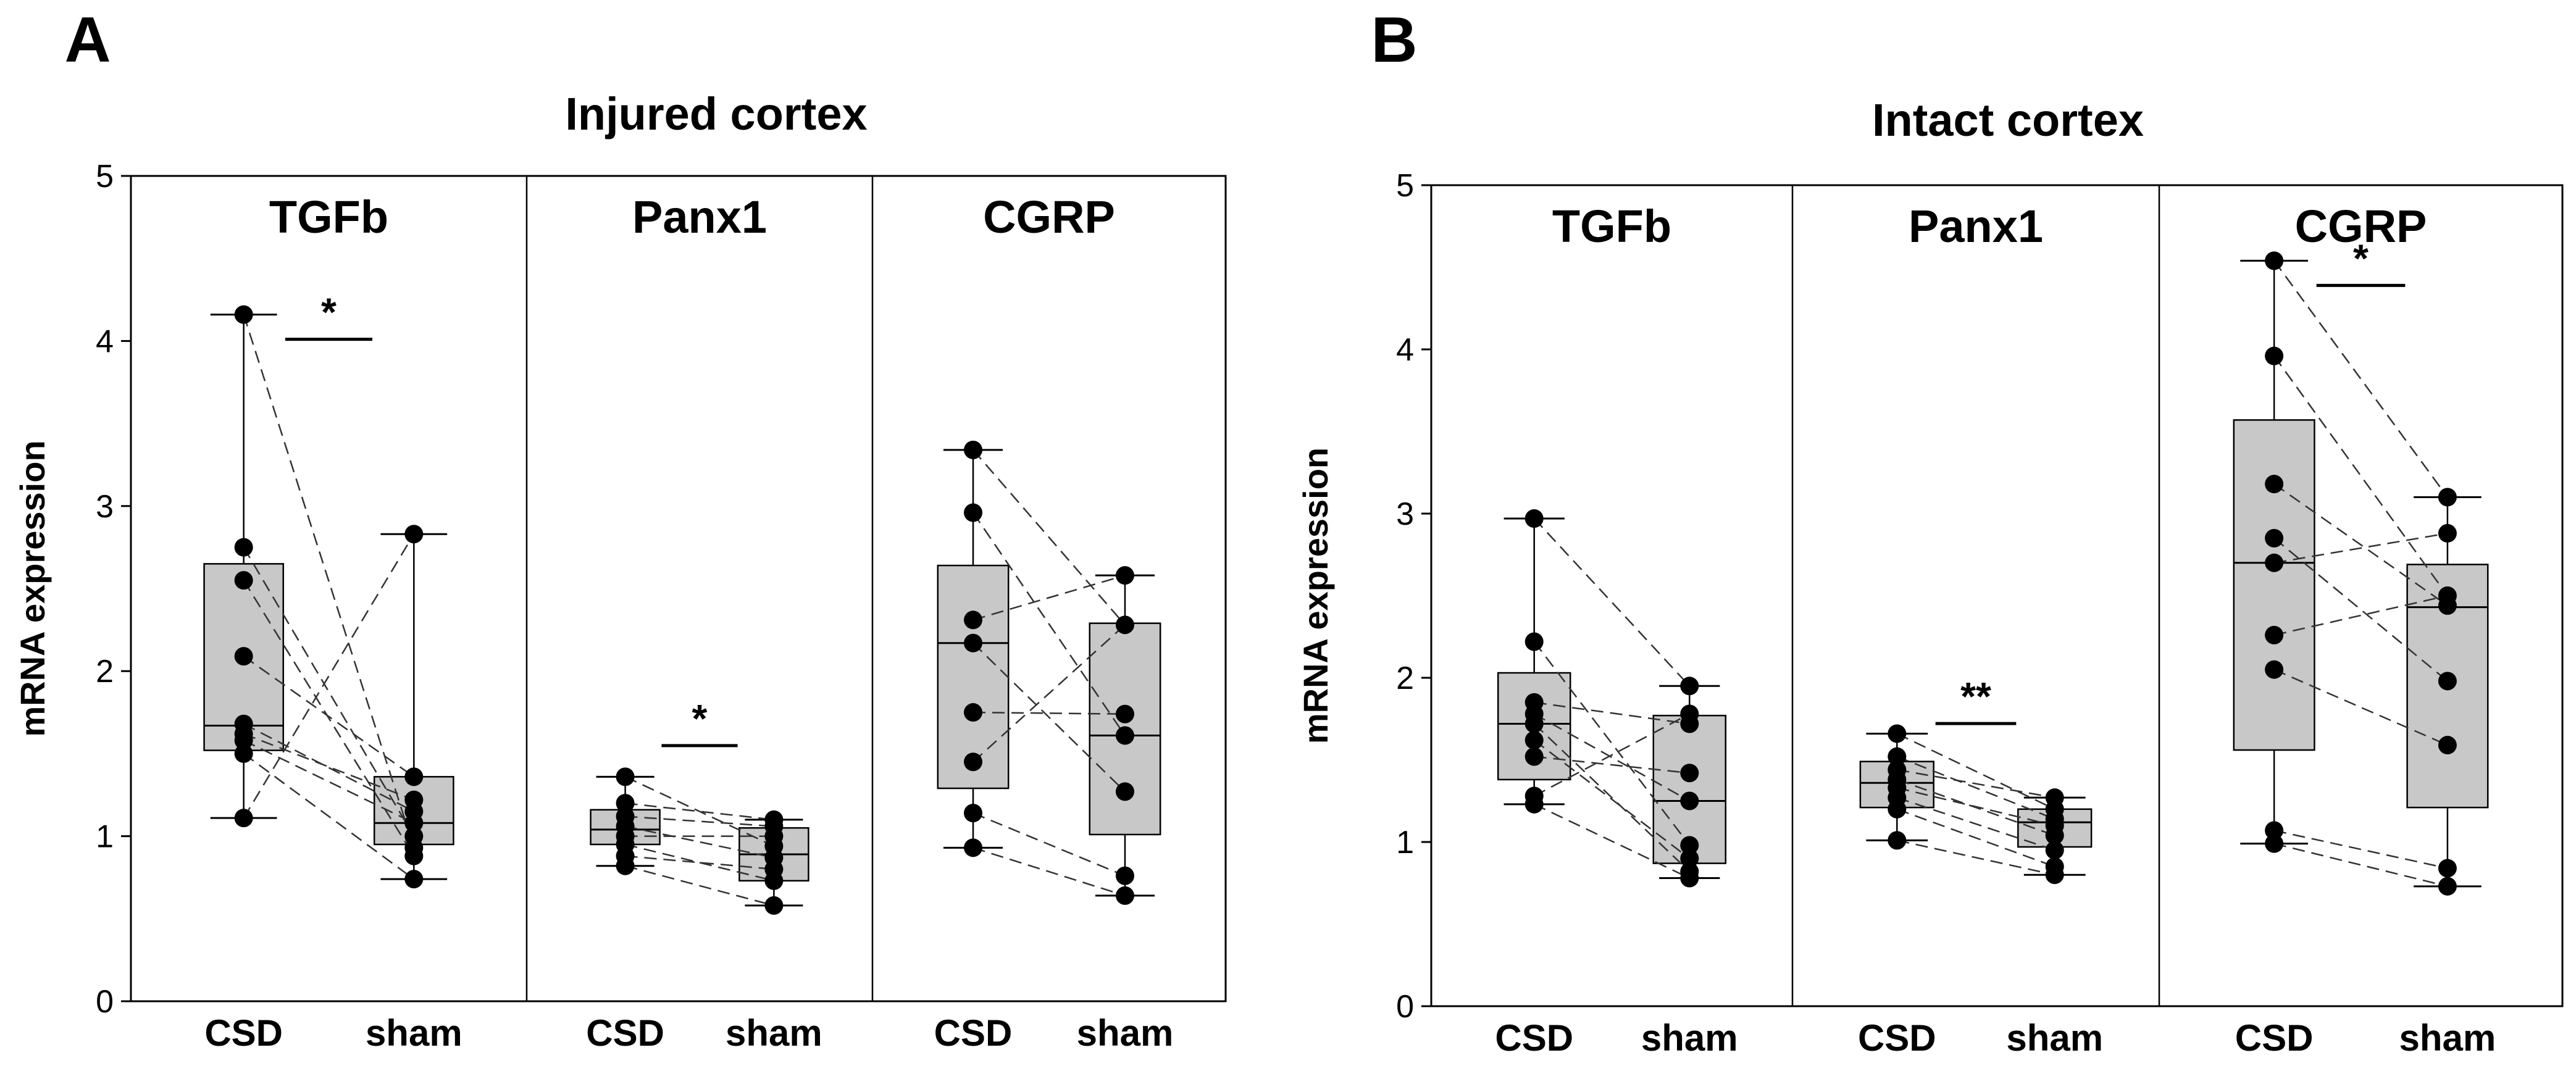  What do you see at coordinates (328, 217) in the screenshot?
I see `group-label: TGFb` at bounding box center [328, 217].